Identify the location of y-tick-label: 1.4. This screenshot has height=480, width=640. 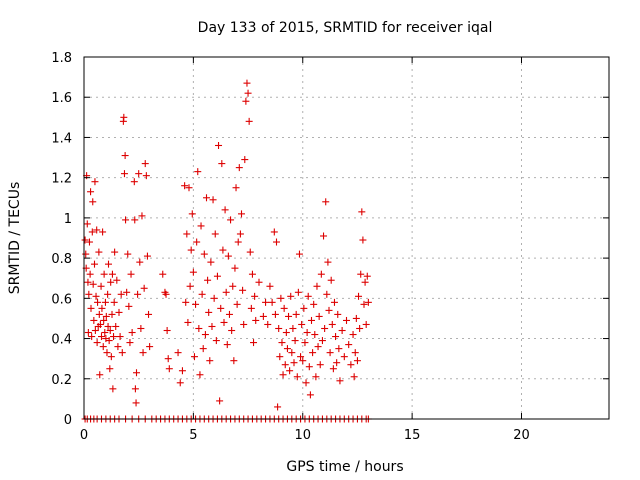
(61, 138).